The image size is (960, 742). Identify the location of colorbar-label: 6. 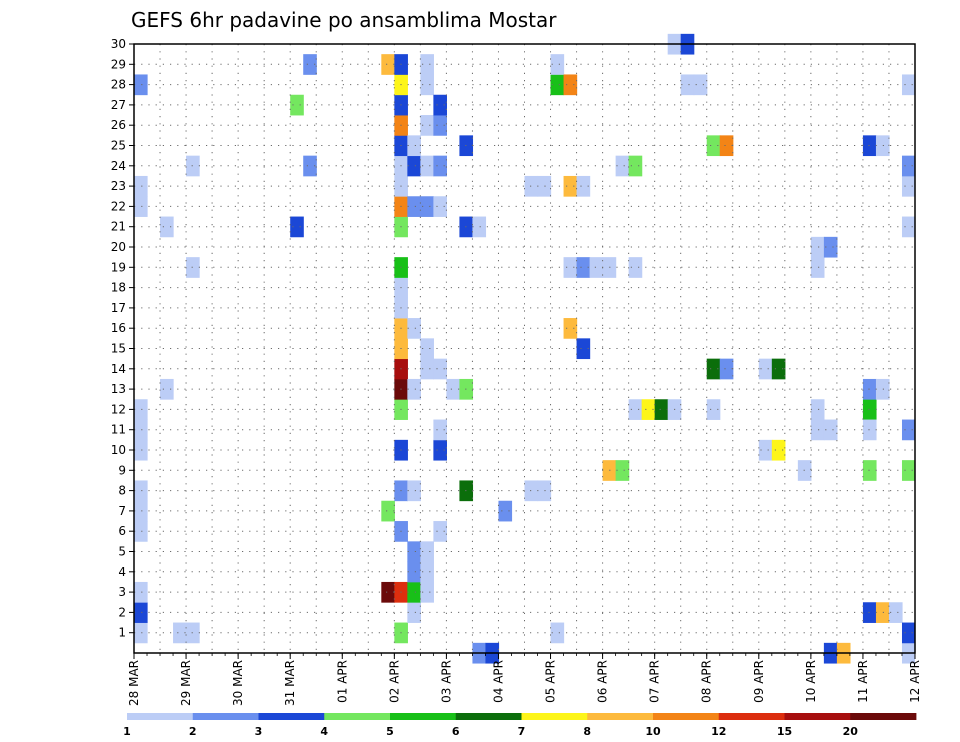
(456, 731).